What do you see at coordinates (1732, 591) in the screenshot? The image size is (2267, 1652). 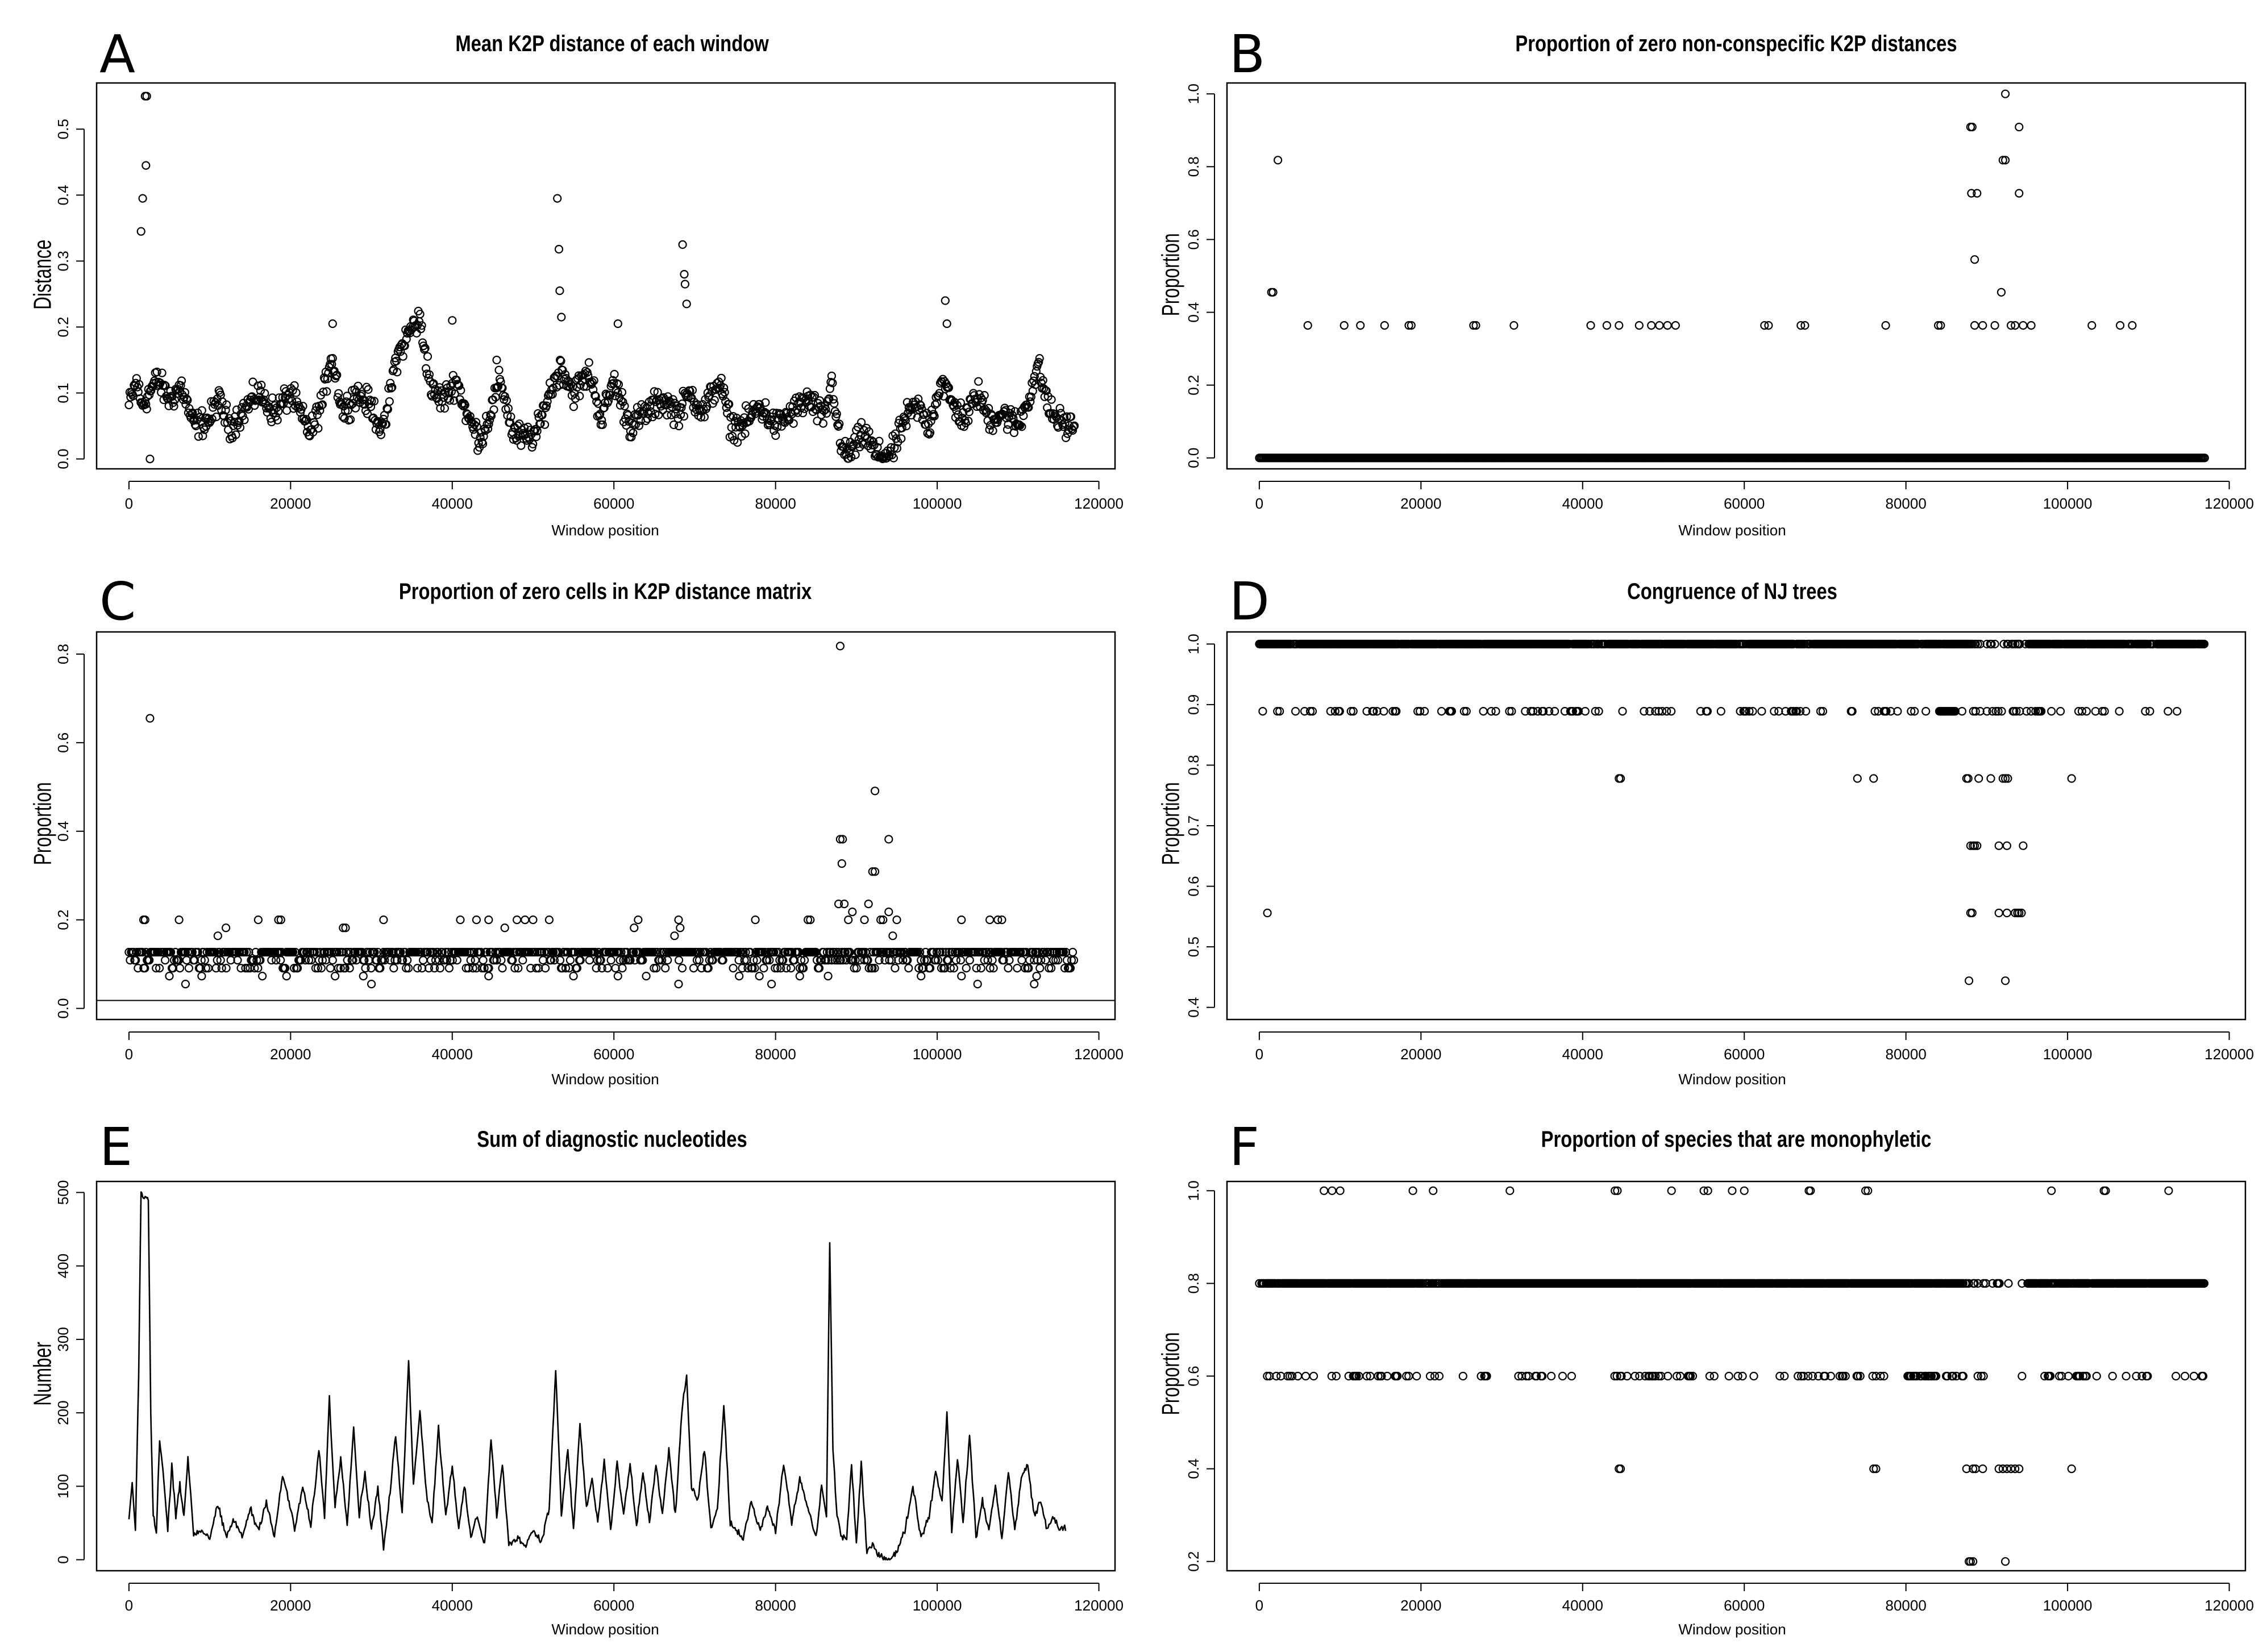 I see `panel-title: Congruence of NJ trees` at bounding box center [1732, 591].